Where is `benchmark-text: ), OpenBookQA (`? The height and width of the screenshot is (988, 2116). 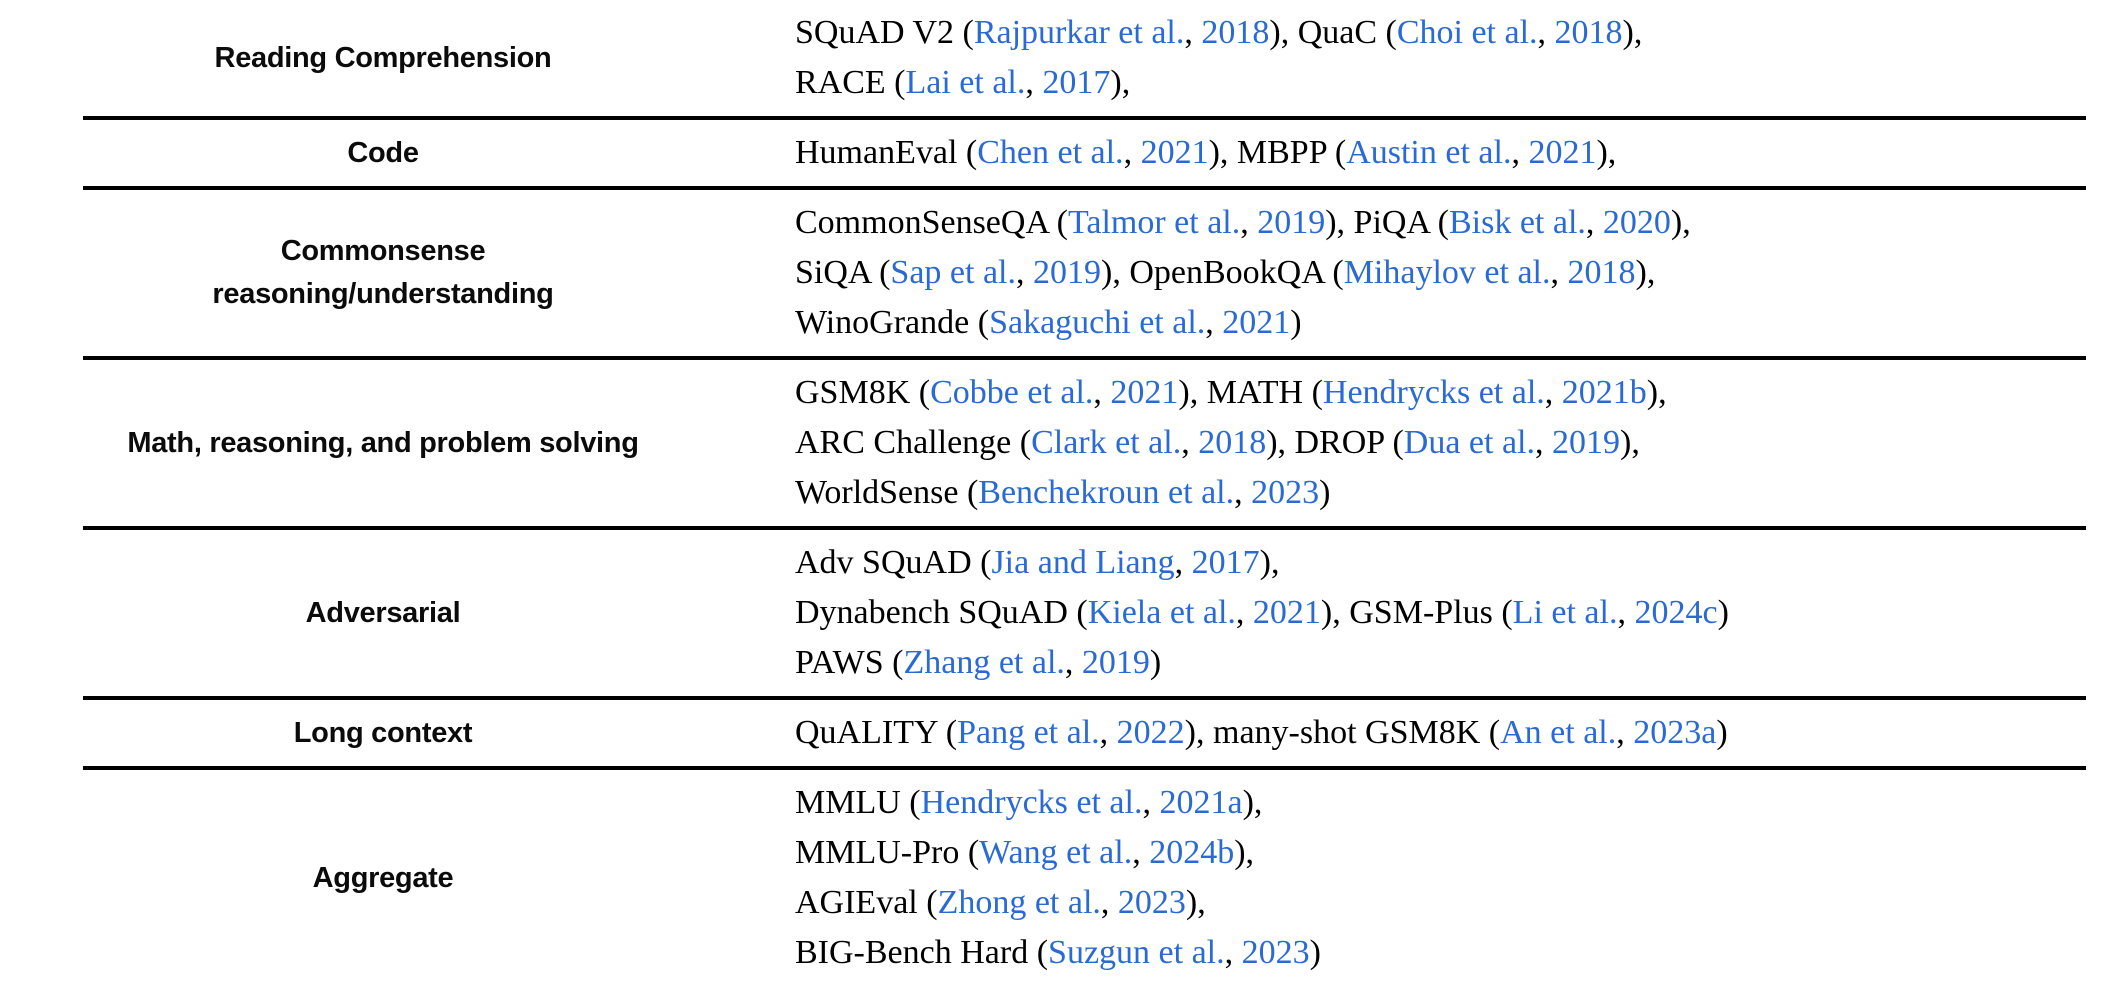
benchmark-text: ), OpenBookQA ( is located at coordinates (1222, 272).